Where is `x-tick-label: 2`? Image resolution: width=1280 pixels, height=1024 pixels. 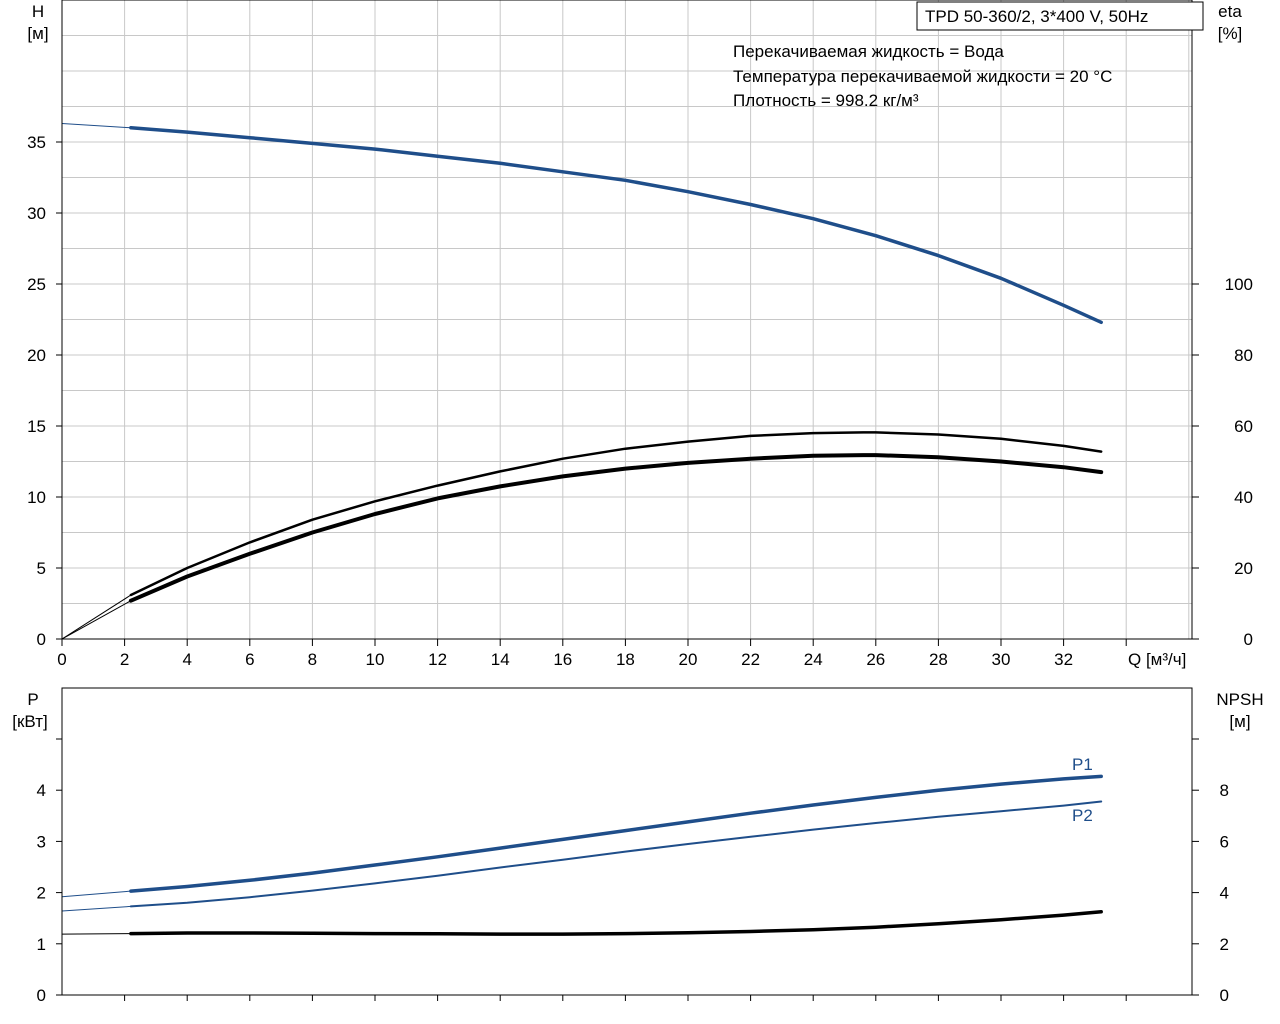
x-tick-label: 2 is located at coordinates (124, 659).